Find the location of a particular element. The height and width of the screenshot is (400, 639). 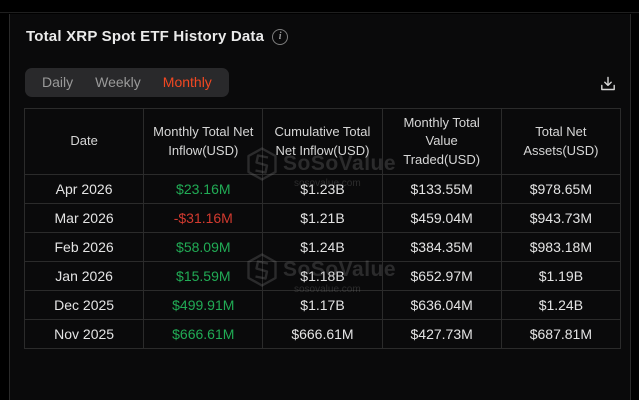

download-icon is located at coordinates (608, 83).